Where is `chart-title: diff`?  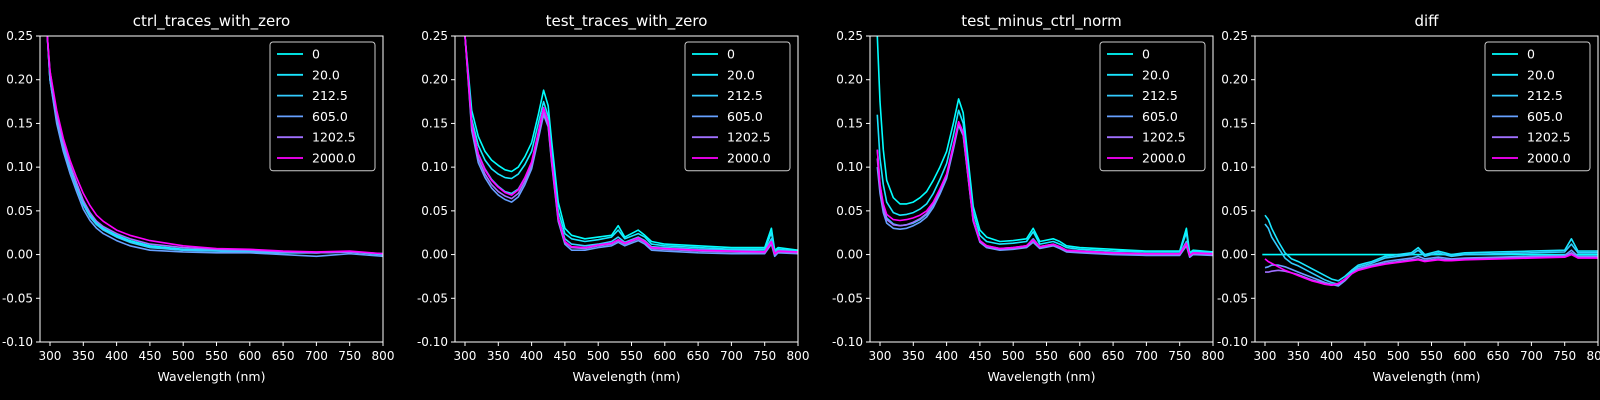 chart-title: diff is located at coordinates (1426, 21).